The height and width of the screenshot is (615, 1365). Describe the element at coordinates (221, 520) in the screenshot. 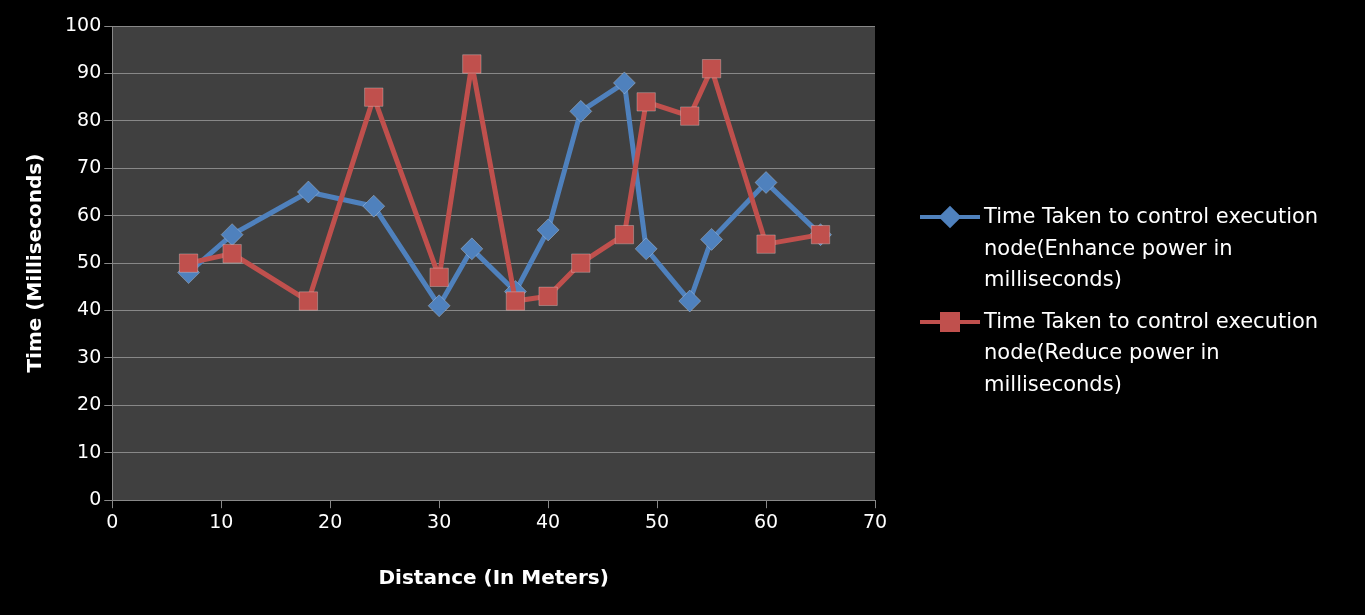

I see `x-tick-label: 10` at that location.